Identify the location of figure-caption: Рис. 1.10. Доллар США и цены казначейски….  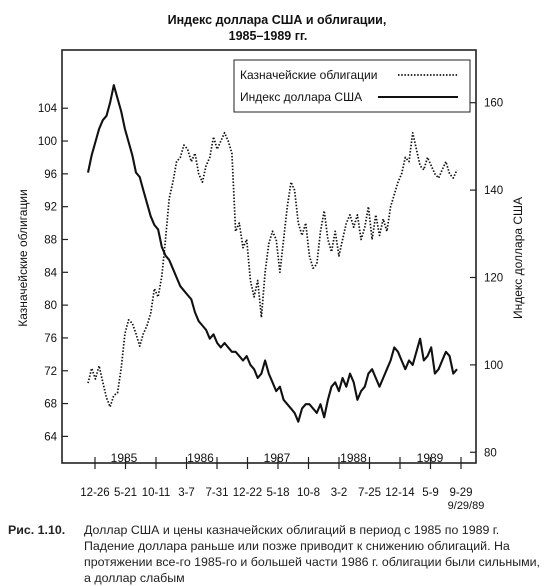
(273, 551).